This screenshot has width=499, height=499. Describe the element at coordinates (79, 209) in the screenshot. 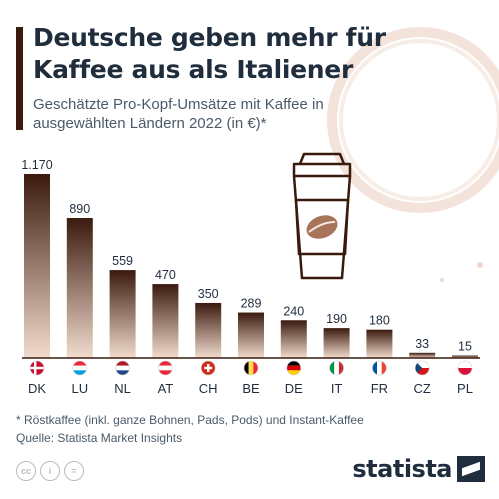

I see `value-label: 890` at that location.